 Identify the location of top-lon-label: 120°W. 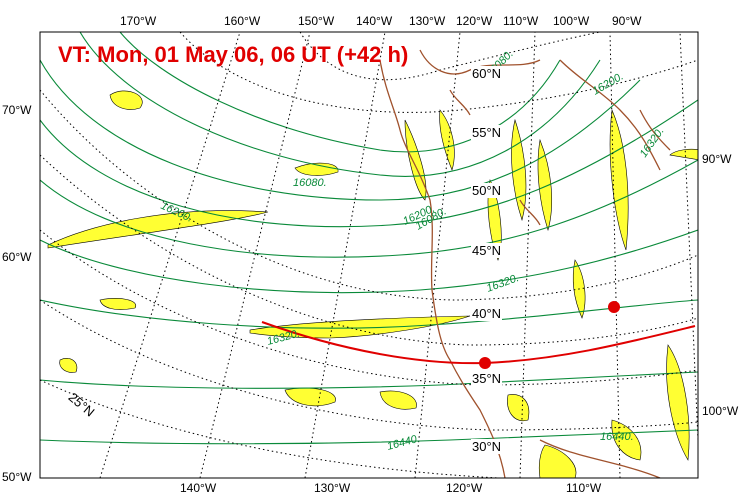
(474, 21).